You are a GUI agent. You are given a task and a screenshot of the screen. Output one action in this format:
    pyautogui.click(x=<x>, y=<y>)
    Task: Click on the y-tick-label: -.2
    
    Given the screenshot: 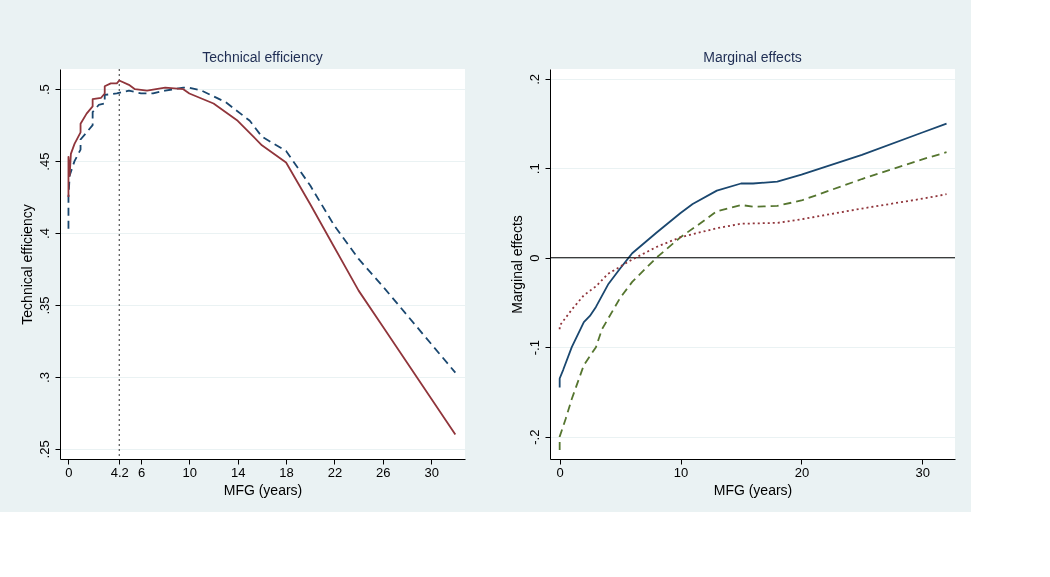 What is the action you would take?
    pyautogui.click(x=534, y=437)
    